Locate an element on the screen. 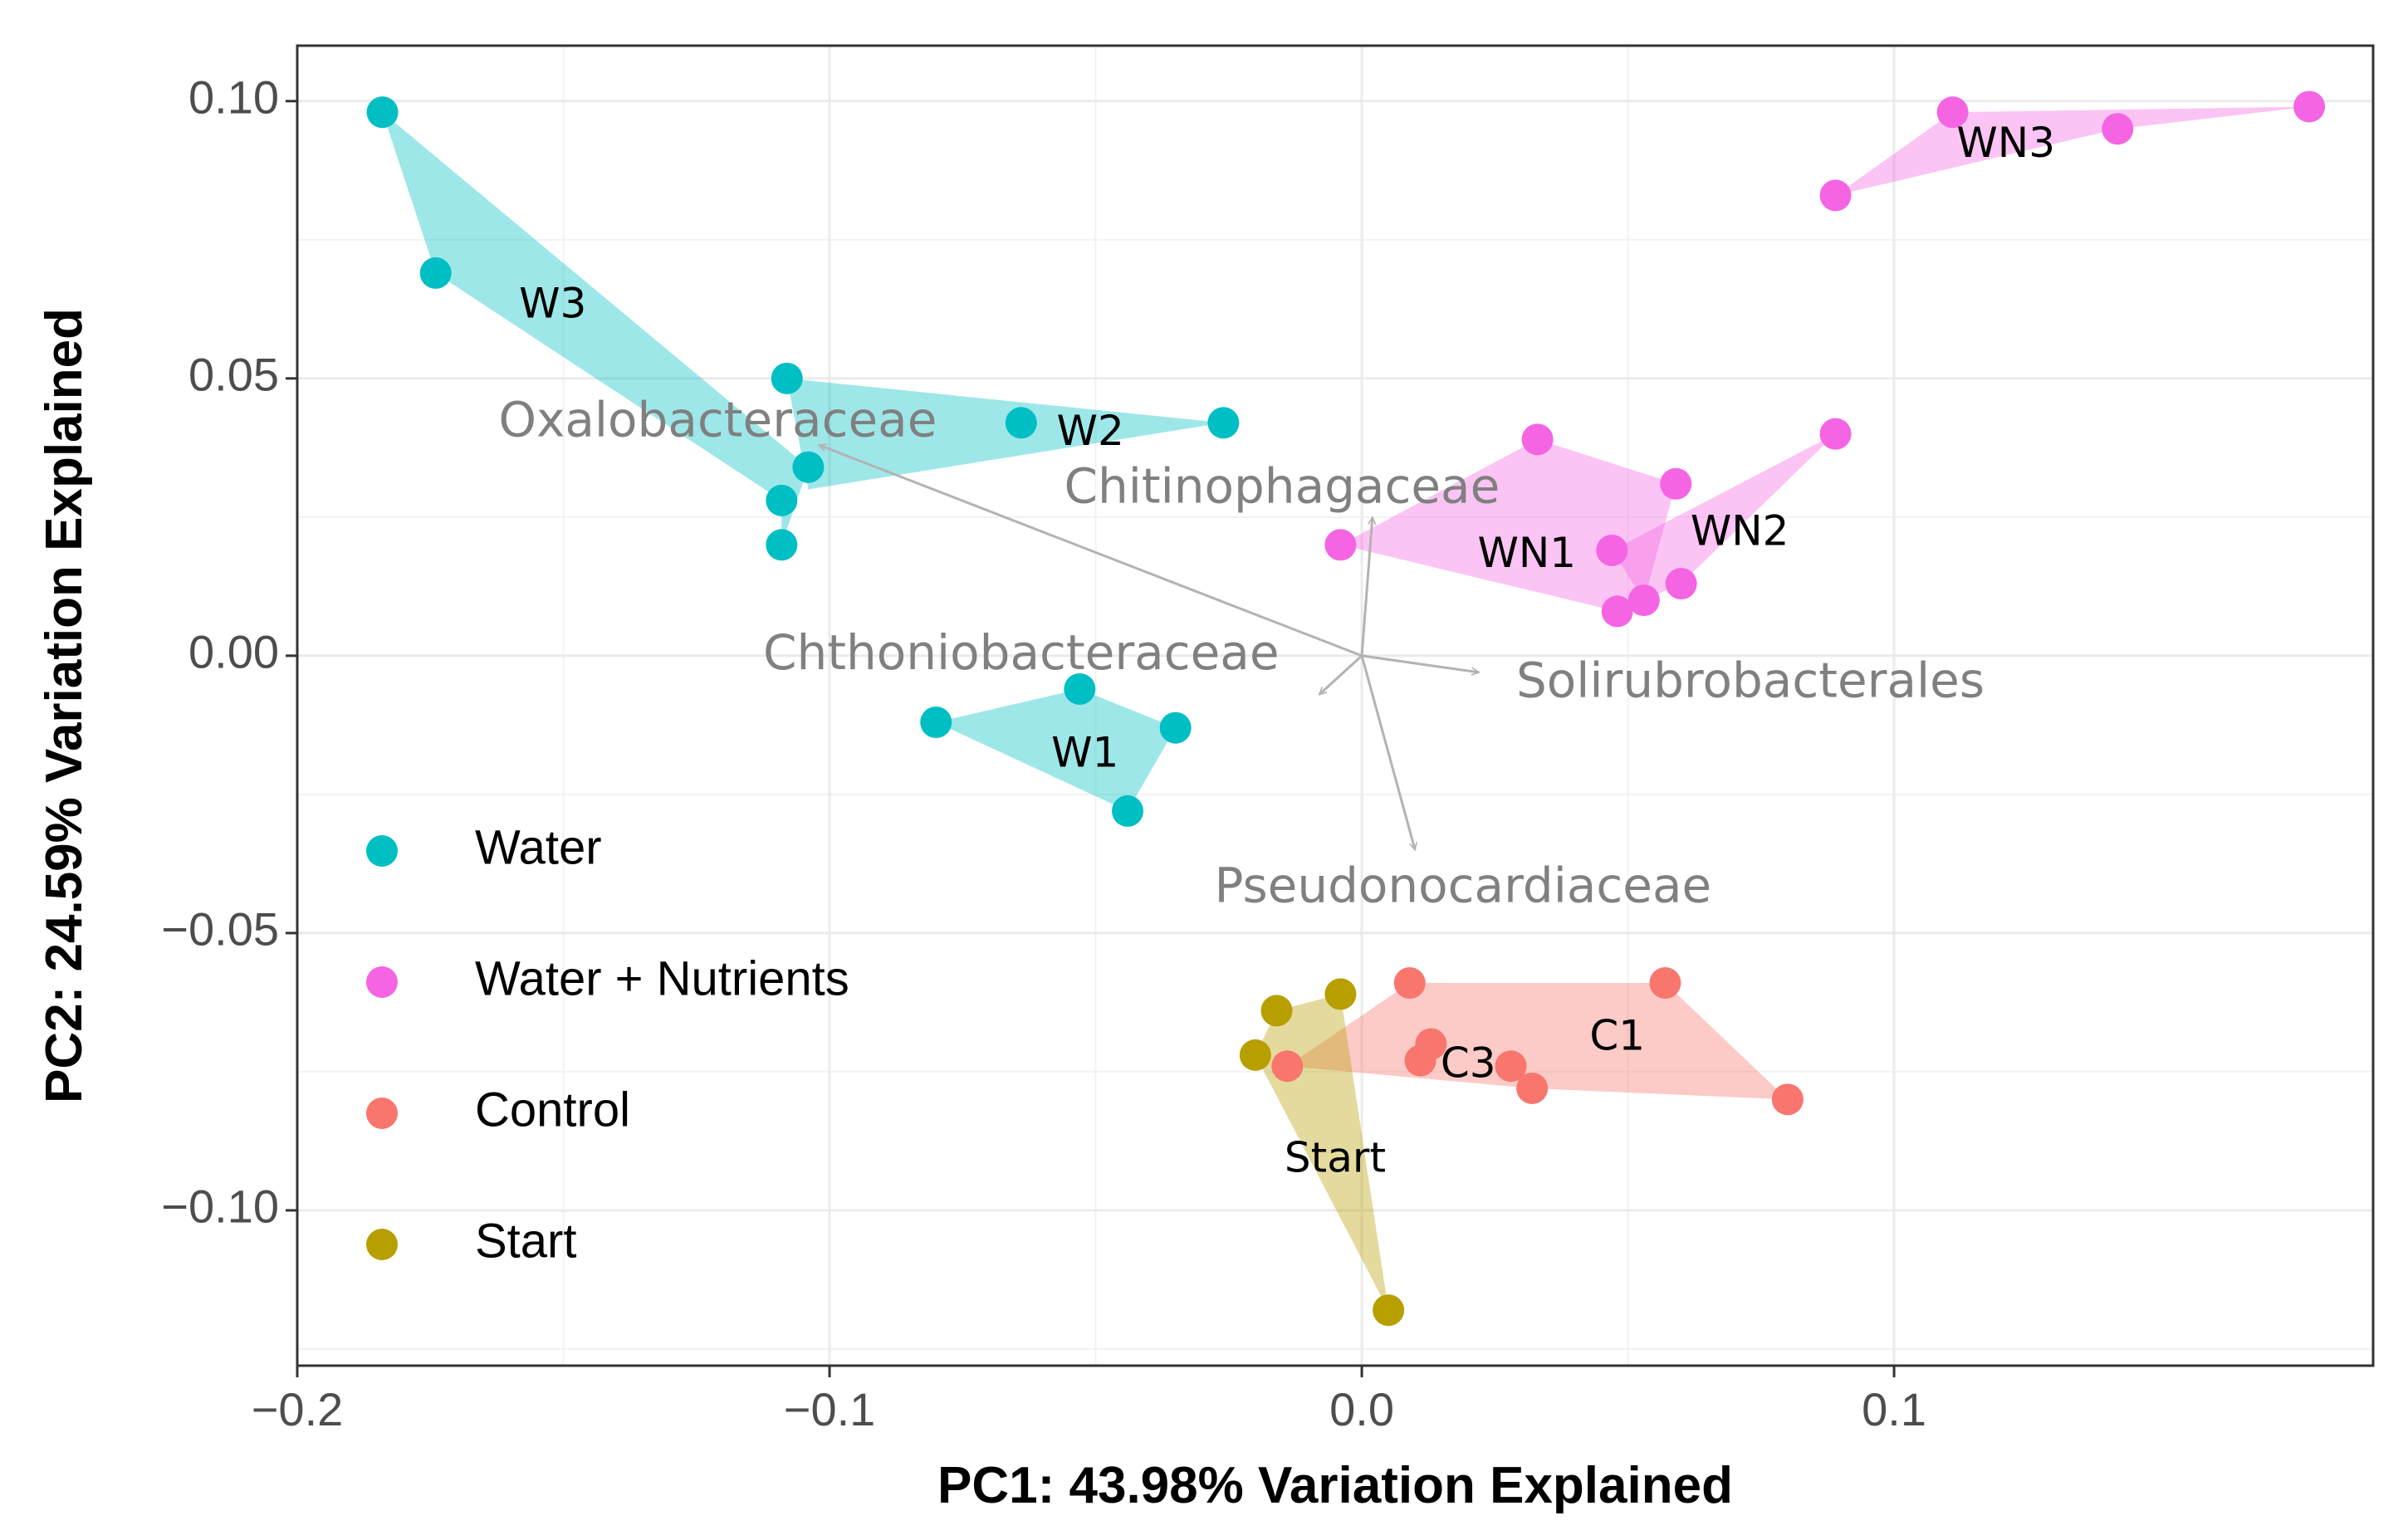  legend-label-water-nutrients: Water + Nutrients is located at coordinates (662, 978).